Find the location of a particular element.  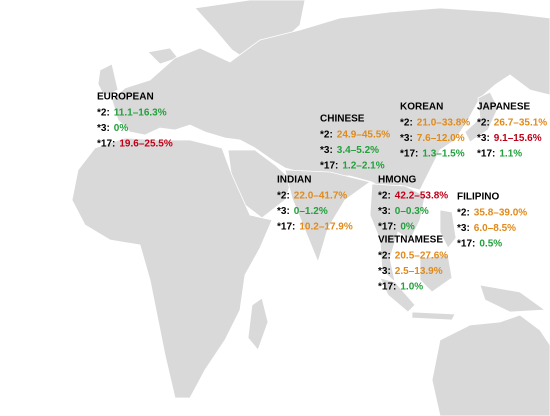

philippines is located at coordinates (448, 229).